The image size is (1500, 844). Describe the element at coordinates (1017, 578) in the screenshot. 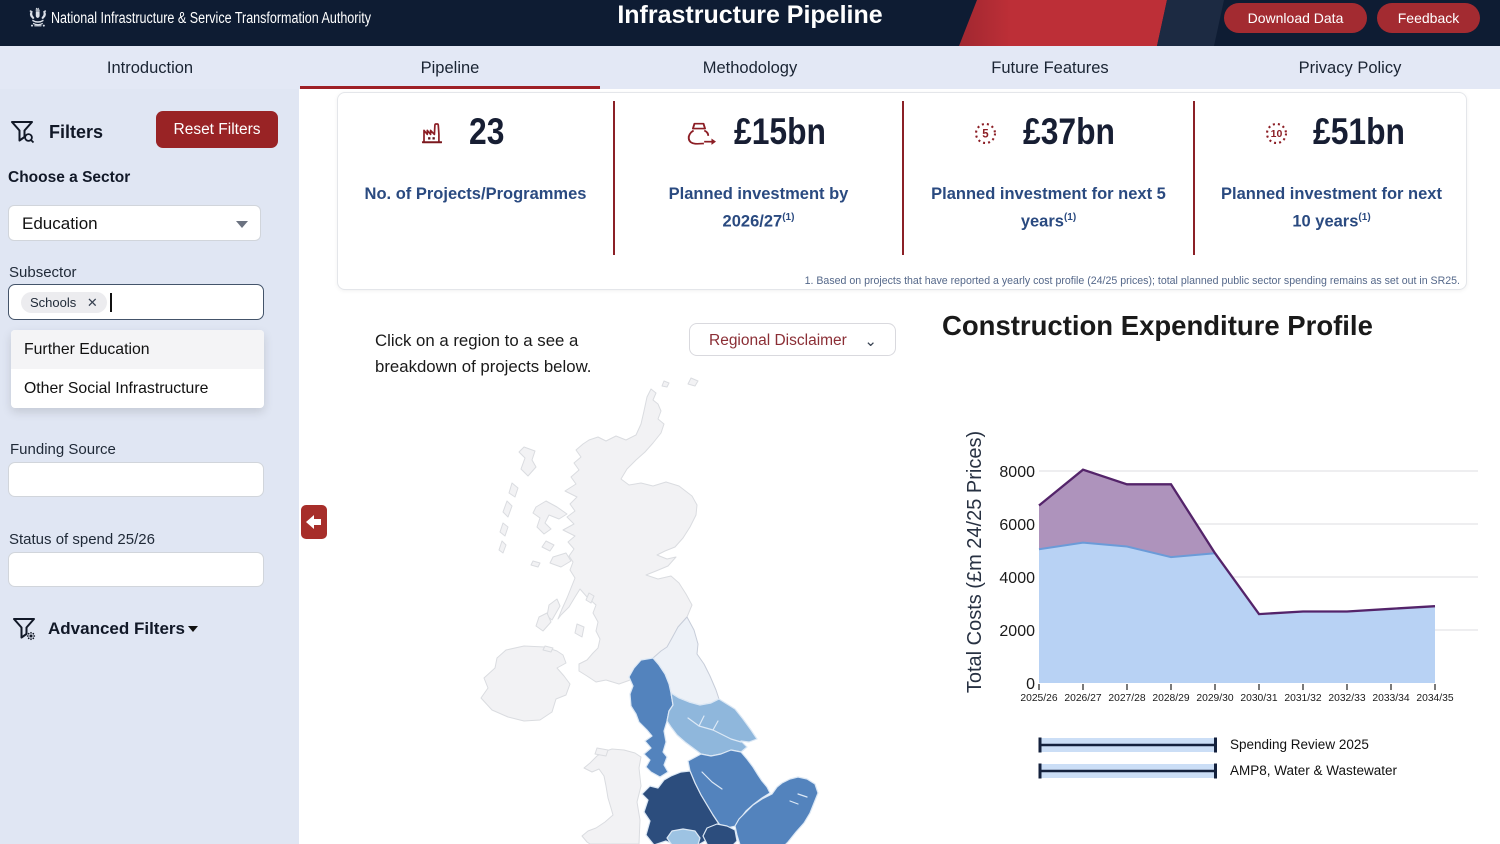

I see `svg-text: 4000` at that location.